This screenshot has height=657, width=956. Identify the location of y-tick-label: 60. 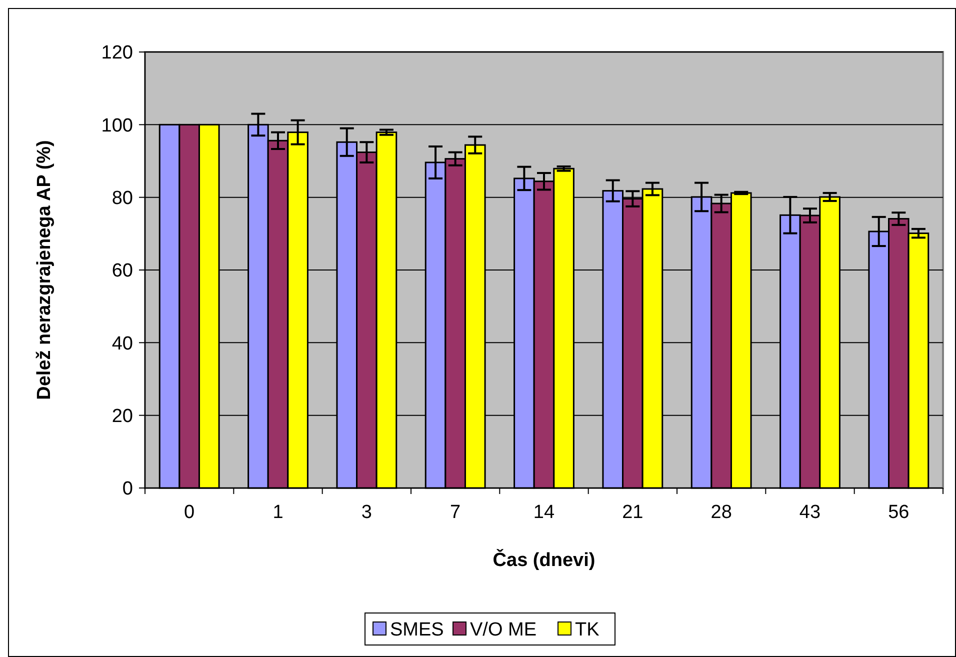
(122, 271).